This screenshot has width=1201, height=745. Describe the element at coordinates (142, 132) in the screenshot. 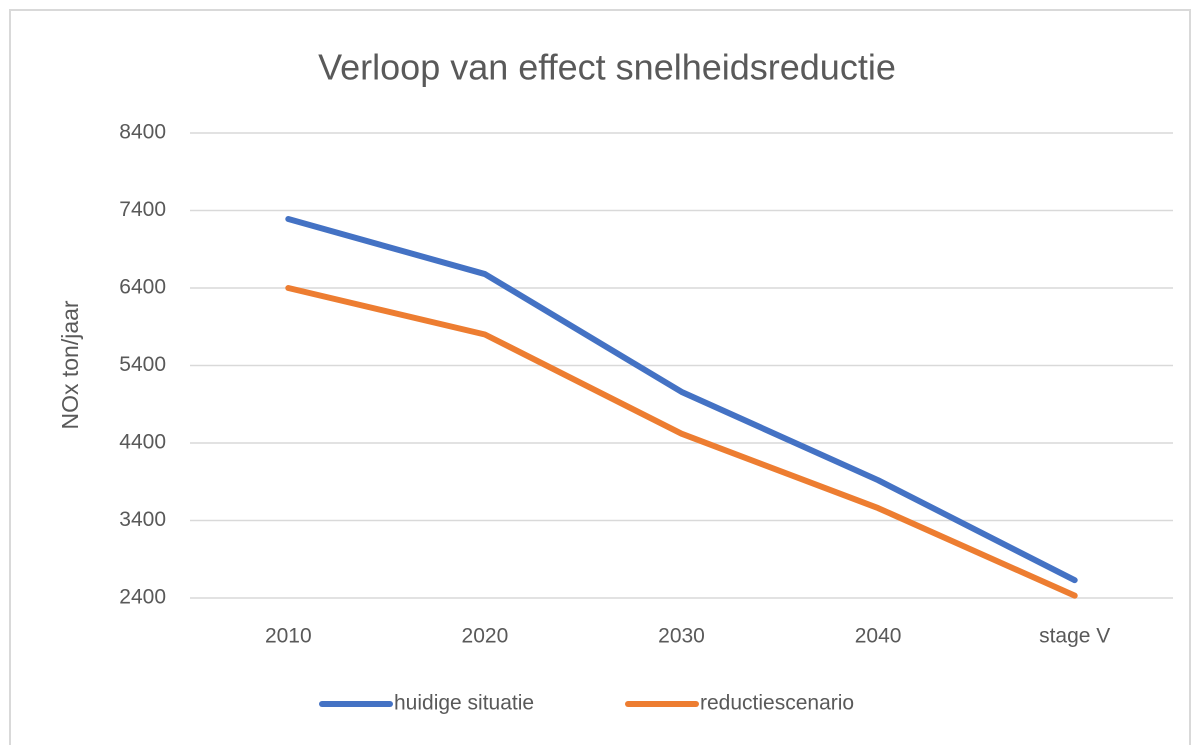

I see `y-tick-label: 8400` at that location.